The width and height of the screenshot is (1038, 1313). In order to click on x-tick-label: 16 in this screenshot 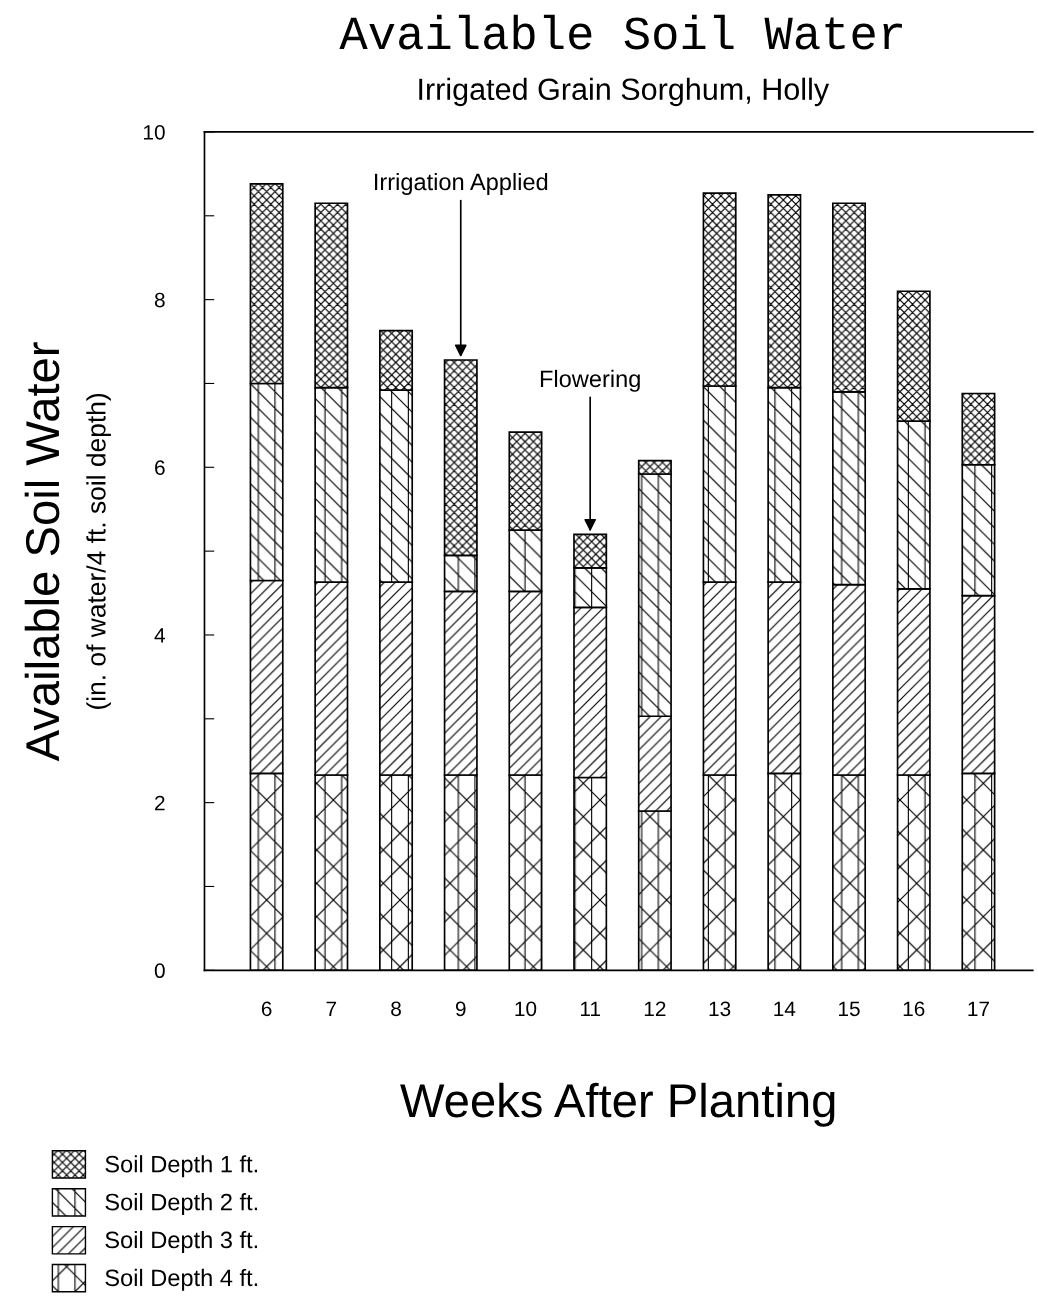, I will do `click(914, 1009)`.